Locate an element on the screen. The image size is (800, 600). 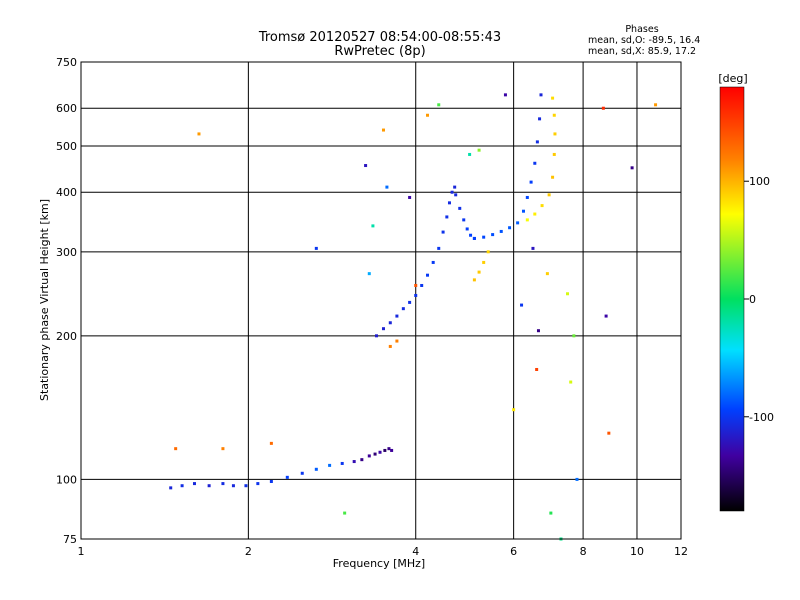
y-tick-label: 75 is located at coordinates (70, 539).